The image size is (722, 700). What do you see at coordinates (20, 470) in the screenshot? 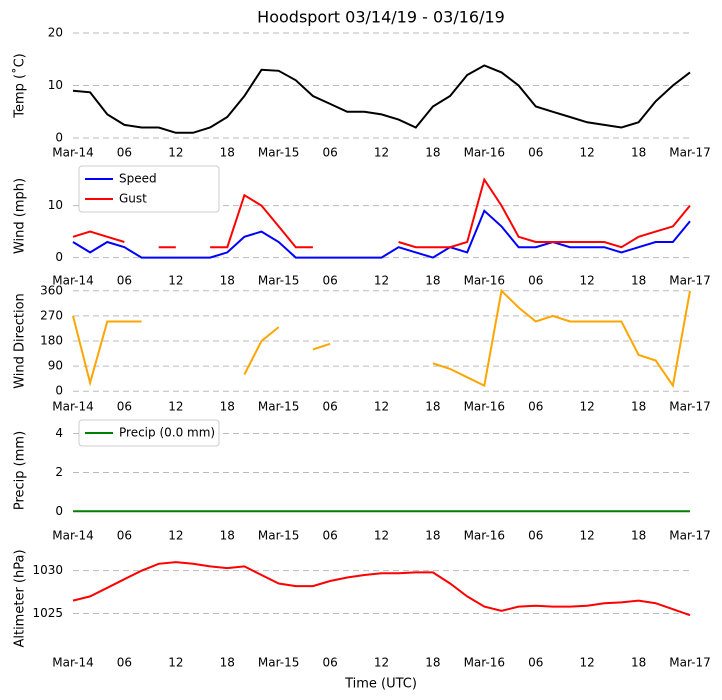
I see `y-axis-label: Precip (mm)` at bounding box center [20, 470].